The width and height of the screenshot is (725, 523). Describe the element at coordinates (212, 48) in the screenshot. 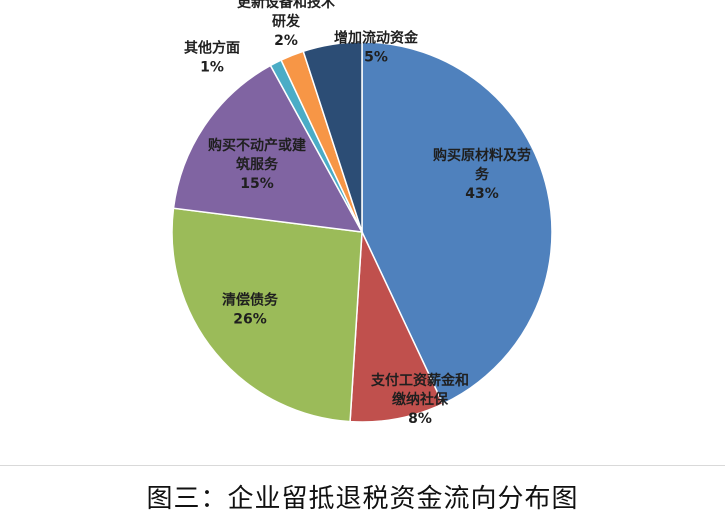

I see `slice-name: 其他方面` at that location.